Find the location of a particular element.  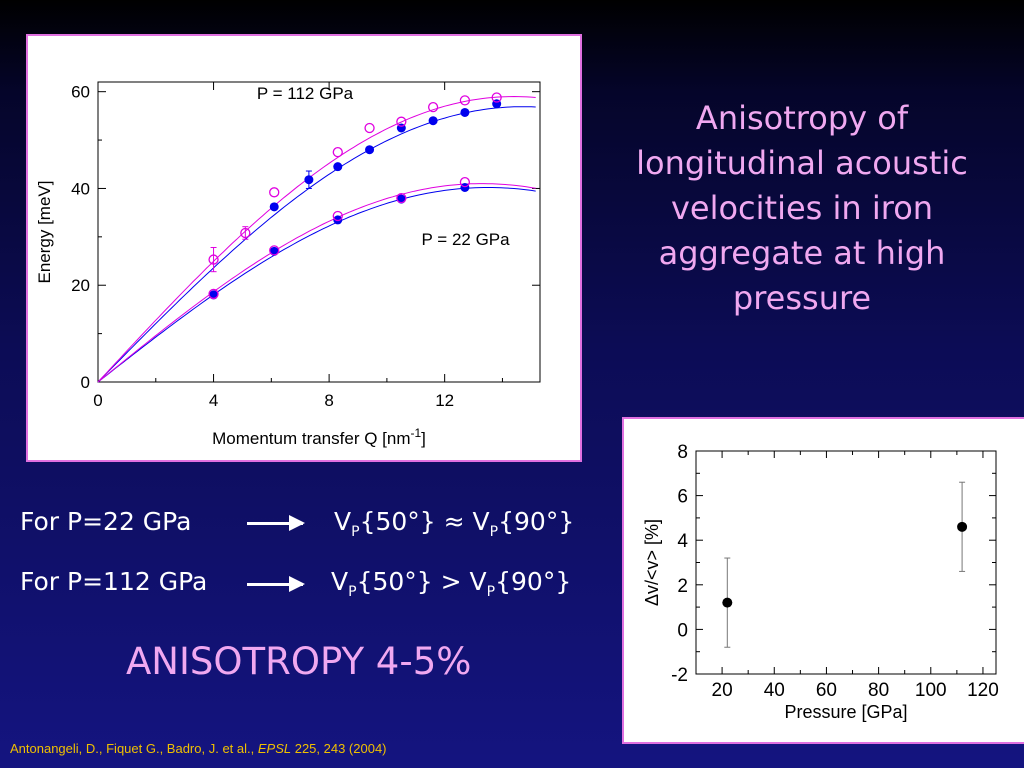

x-axis-label: Pressure [GPa] is located at coordinates (845, 712).